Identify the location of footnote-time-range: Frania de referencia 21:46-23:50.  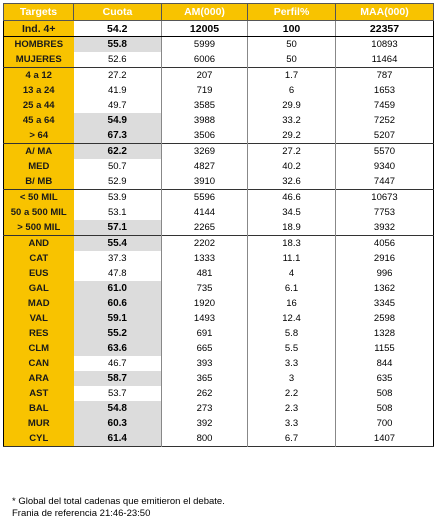
(81, 513).